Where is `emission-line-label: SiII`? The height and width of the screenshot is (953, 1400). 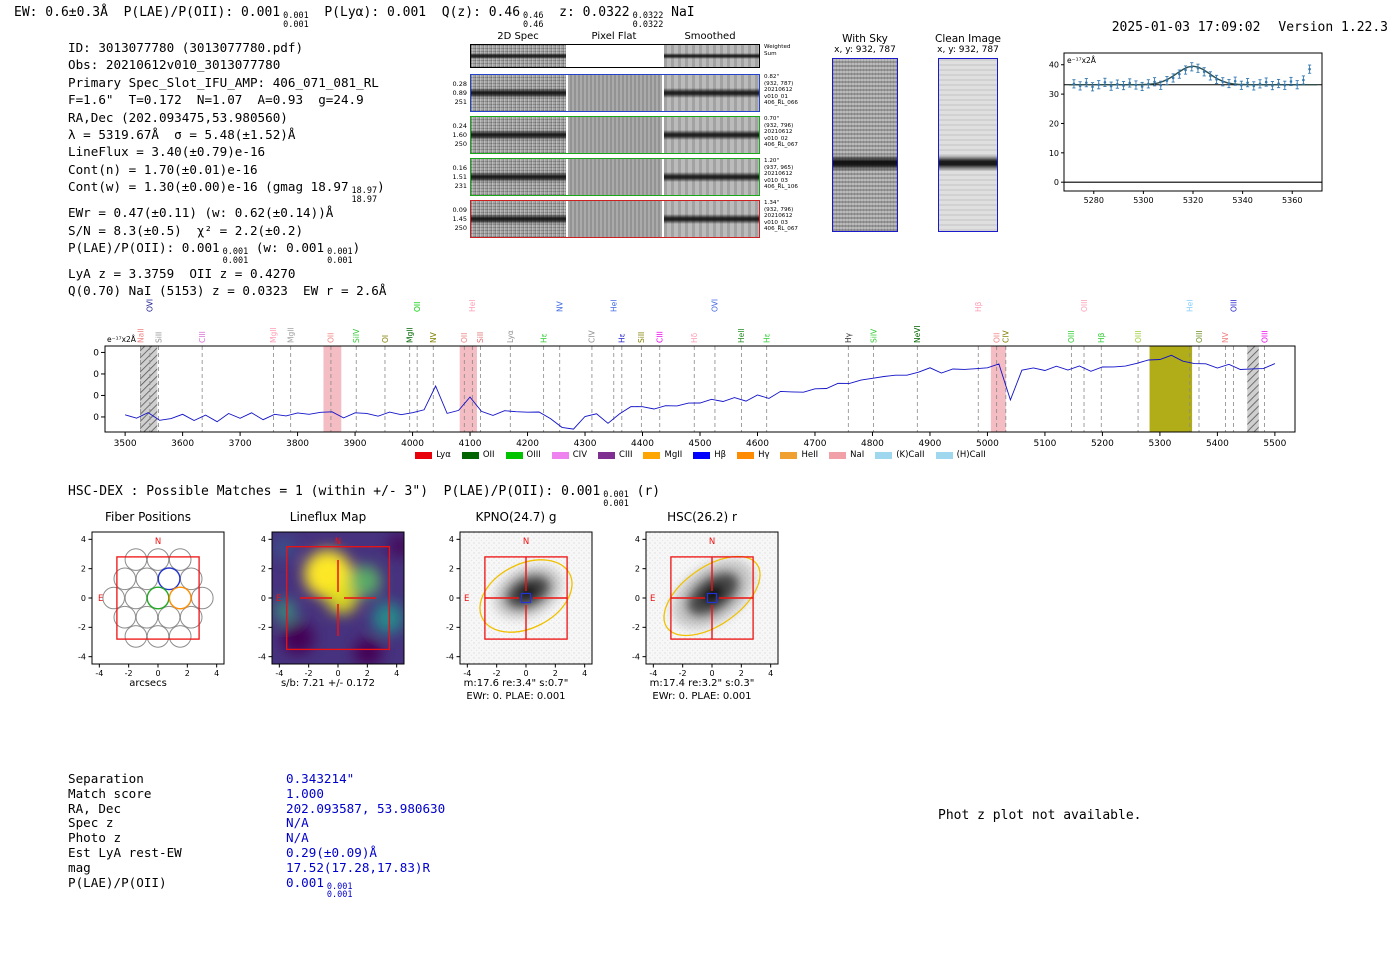
emission-line-label: SiII is located at coordinates (480, 337).